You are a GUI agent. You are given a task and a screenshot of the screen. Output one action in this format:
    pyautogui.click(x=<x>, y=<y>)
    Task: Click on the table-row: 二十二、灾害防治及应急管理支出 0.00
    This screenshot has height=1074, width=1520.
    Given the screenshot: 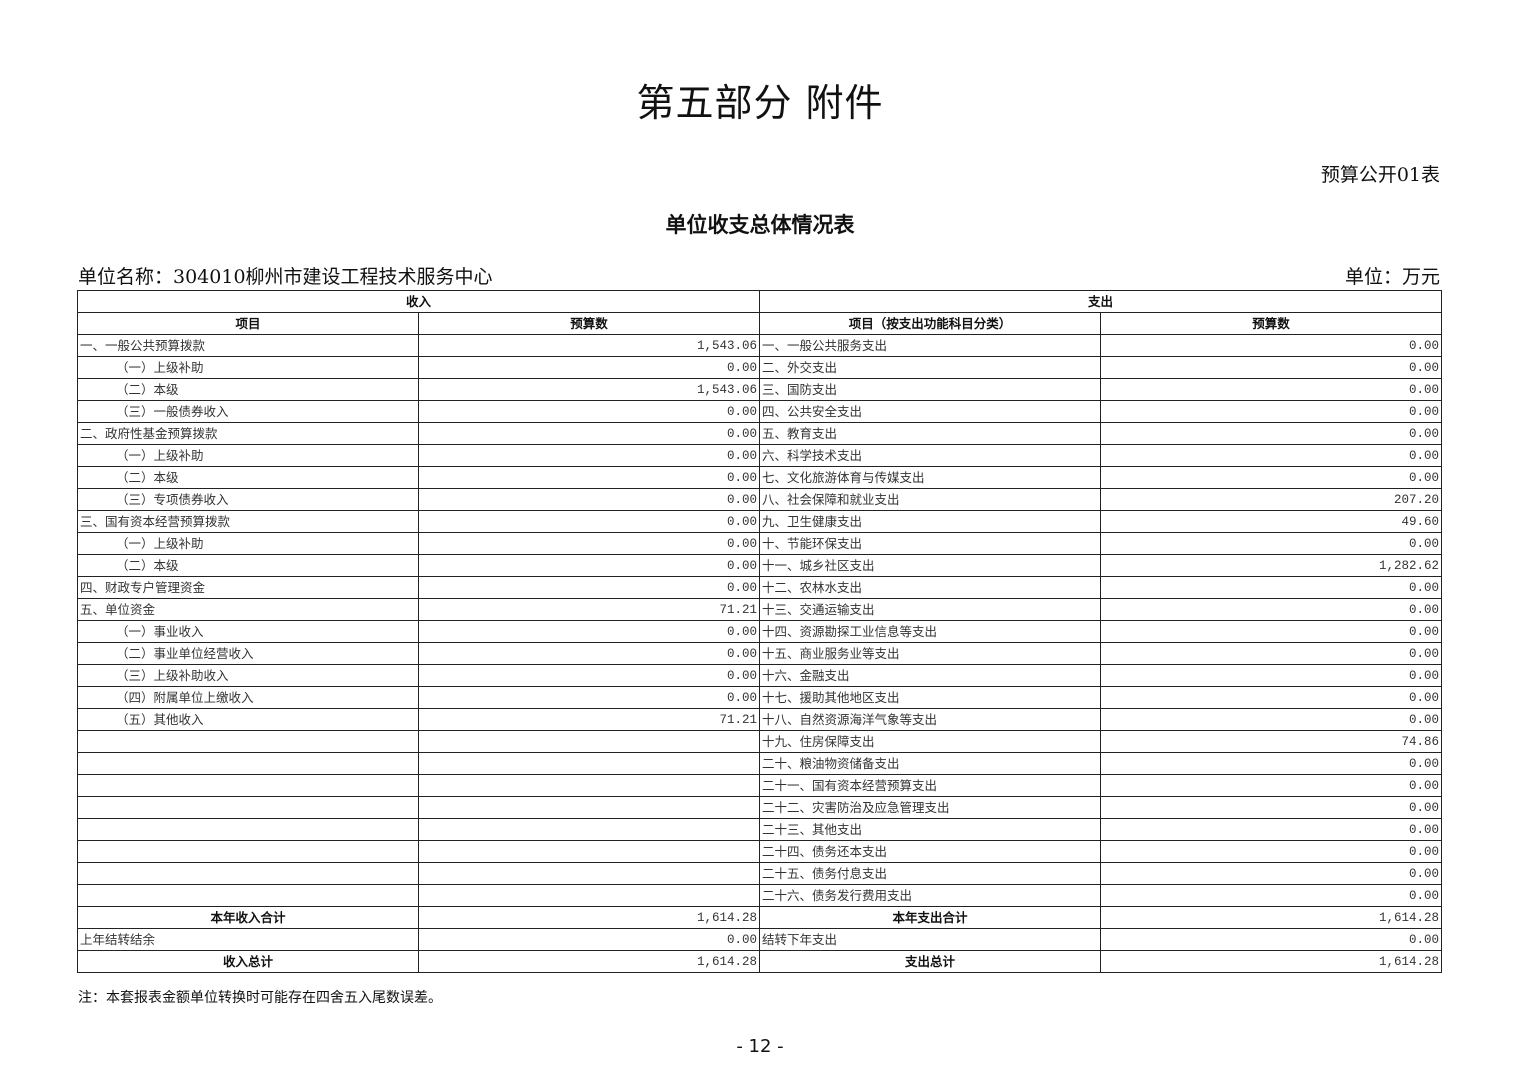 What is the action you would take?
    pyautogui.click(x=760, y=807)
    